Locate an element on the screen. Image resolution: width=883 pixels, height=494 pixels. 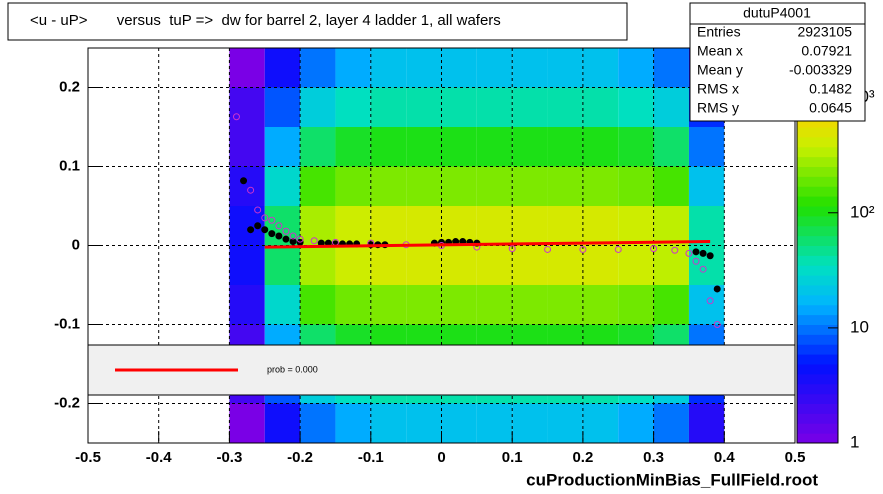
stat-value: 2923105 is located at coordinates (824, 32).